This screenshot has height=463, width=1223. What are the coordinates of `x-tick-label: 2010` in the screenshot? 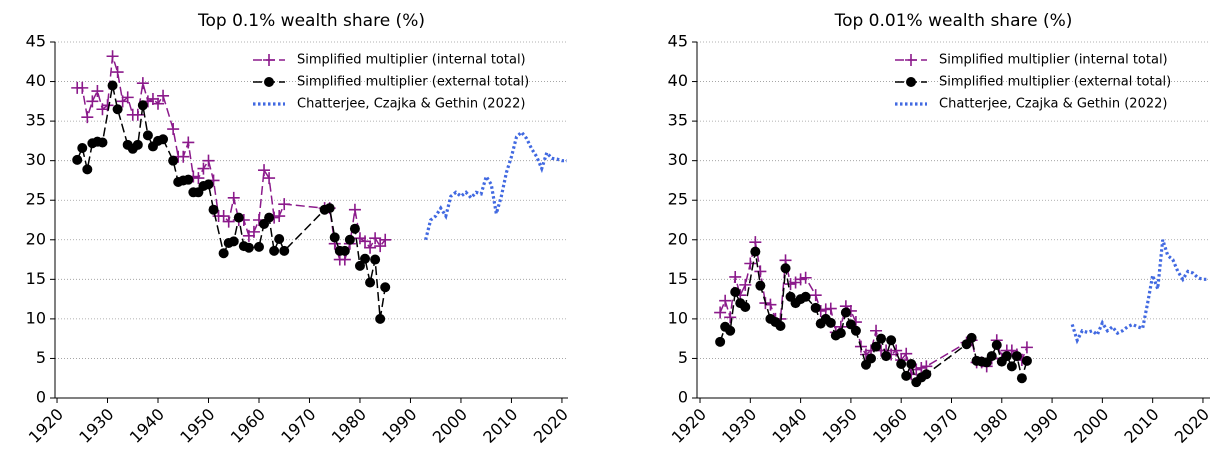 It's located at (1141, 426).